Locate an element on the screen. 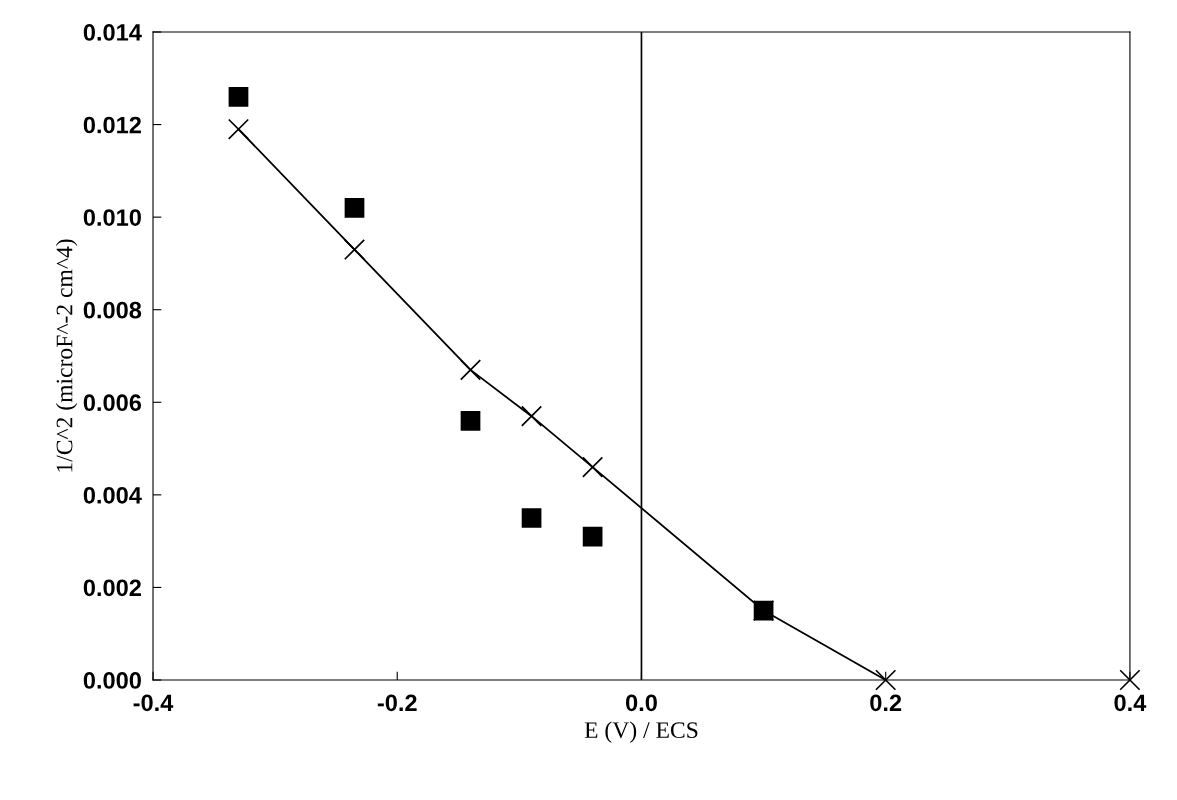  x-tick-label: 0.0 is located at coordinates (641, 703).